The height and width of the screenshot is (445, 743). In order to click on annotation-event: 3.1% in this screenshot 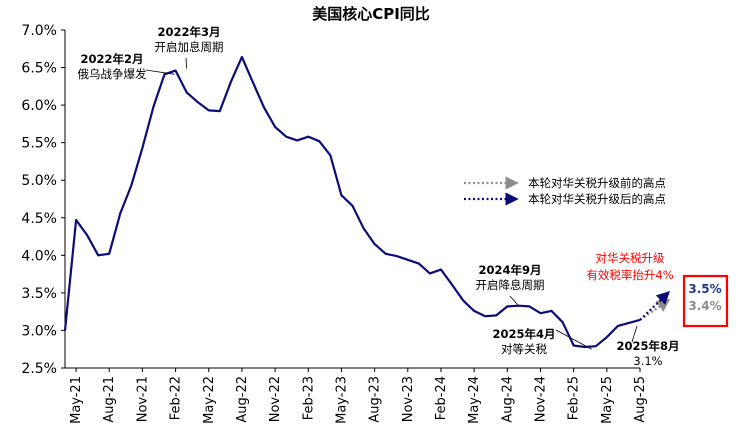, I will do `click(647, 361)`.